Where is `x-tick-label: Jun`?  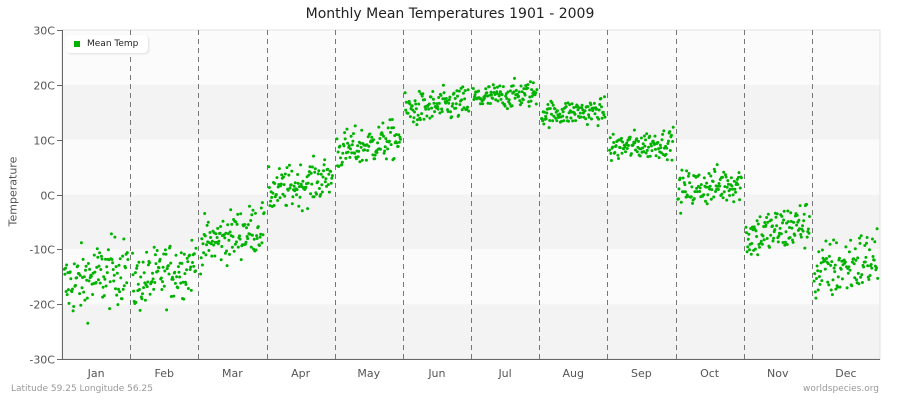
x-tick-label: Jun is located at coordinates (436, 373).